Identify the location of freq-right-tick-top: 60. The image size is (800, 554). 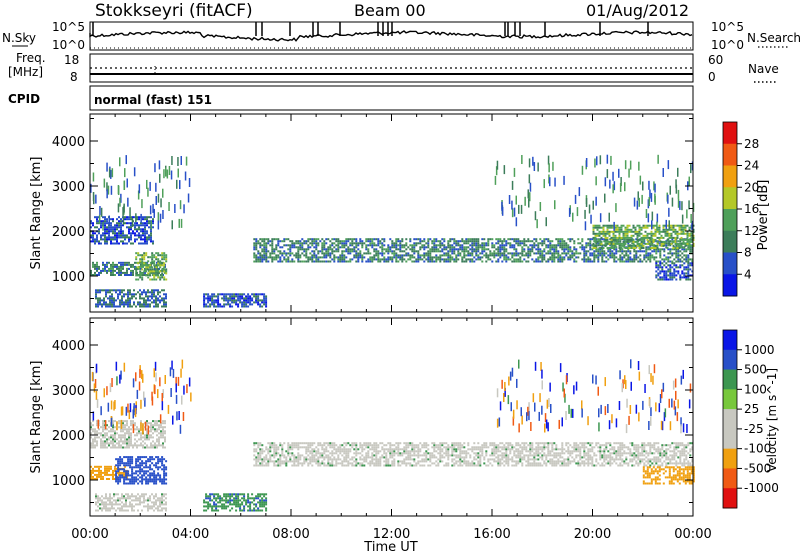
(715, 60).